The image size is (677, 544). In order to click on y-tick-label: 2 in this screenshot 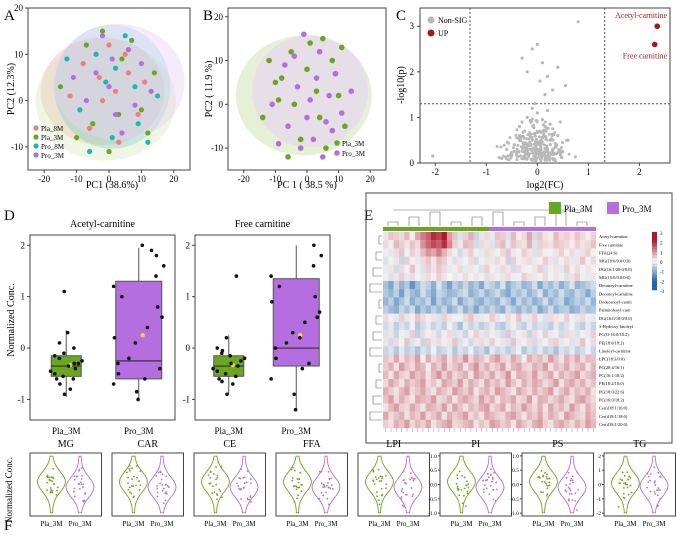, I will do `click(599, 457)`.